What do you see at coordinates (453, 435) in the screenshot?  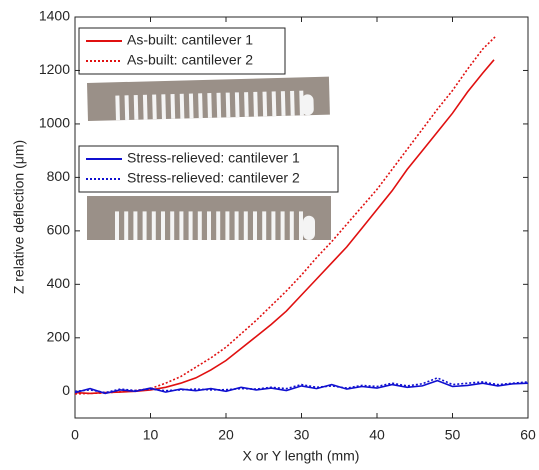 I see `x-tick-label: 50` at bounding box center [453, 435].